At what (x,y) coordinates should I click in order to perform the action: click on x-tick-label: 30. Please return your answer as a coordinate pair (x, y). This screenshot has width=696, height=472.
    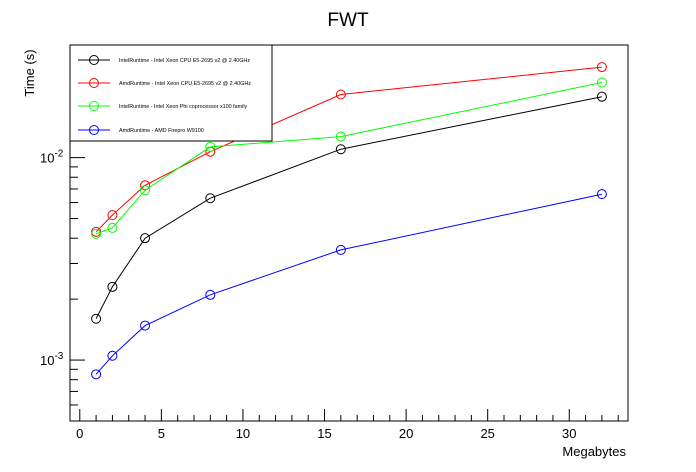
    Looking at the image, I should click on (569, 433).